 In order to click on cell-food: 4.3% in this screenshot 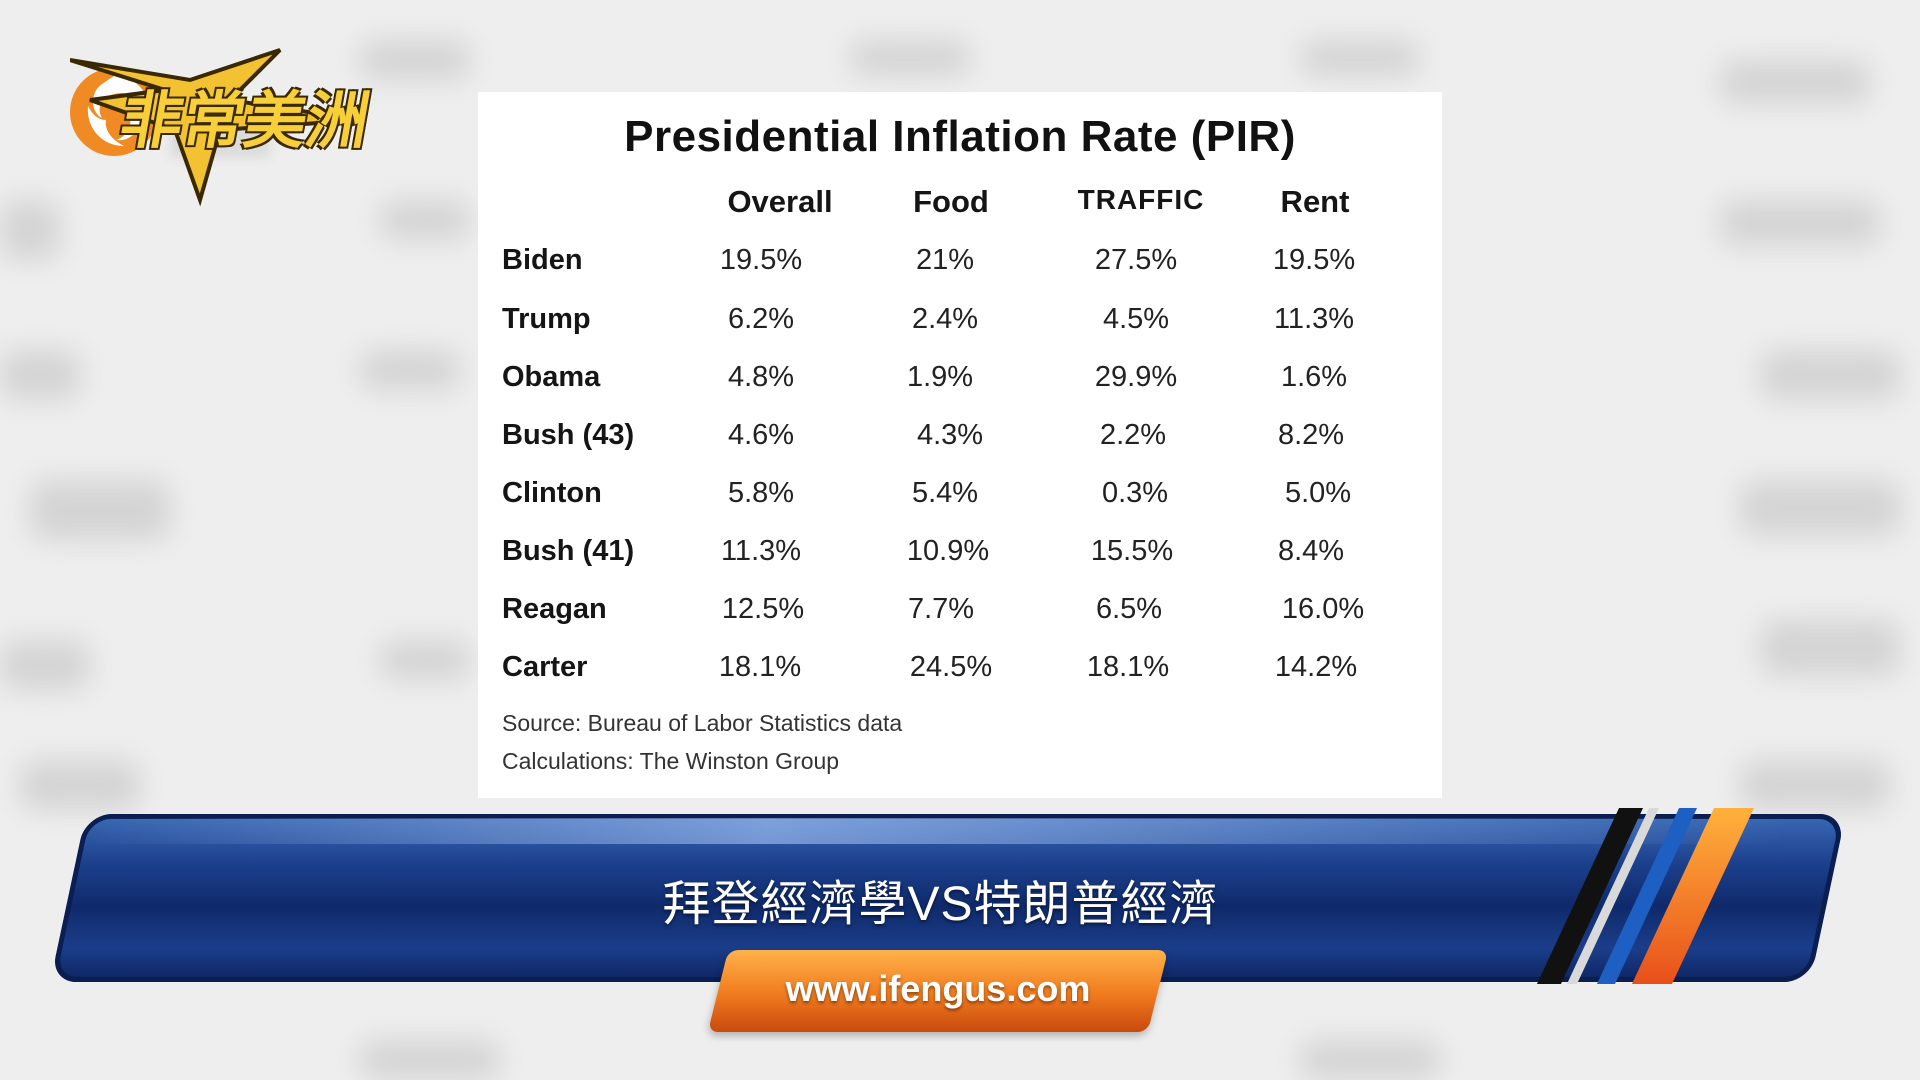, I will do `click(950, 435)`.